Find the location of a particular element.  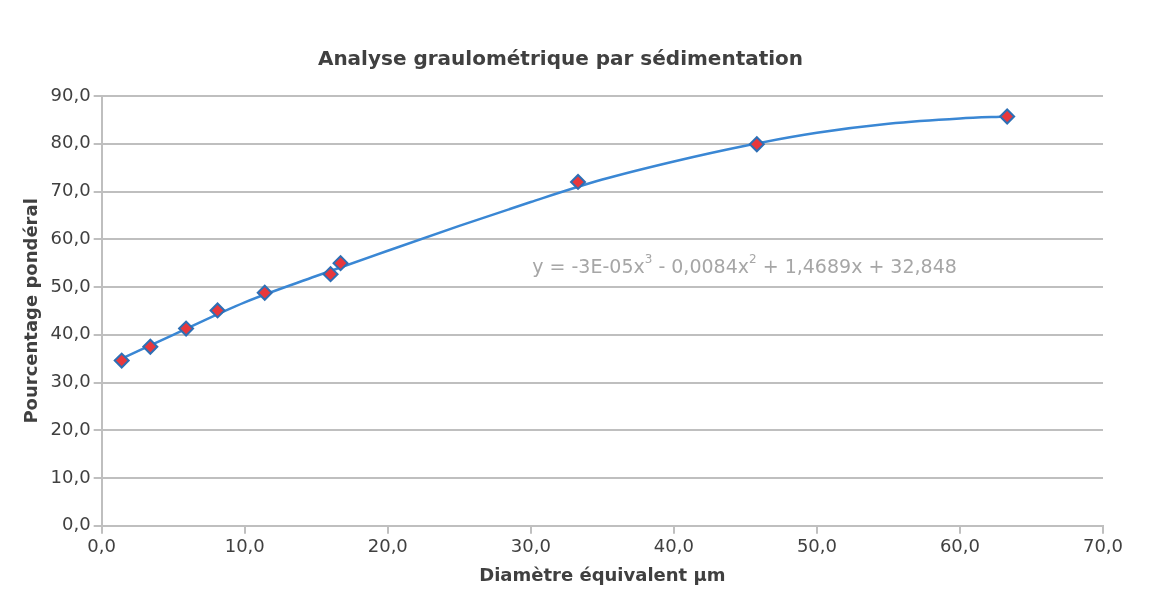

x-tick-label: 40,0 is located at coordinates (673, 546).